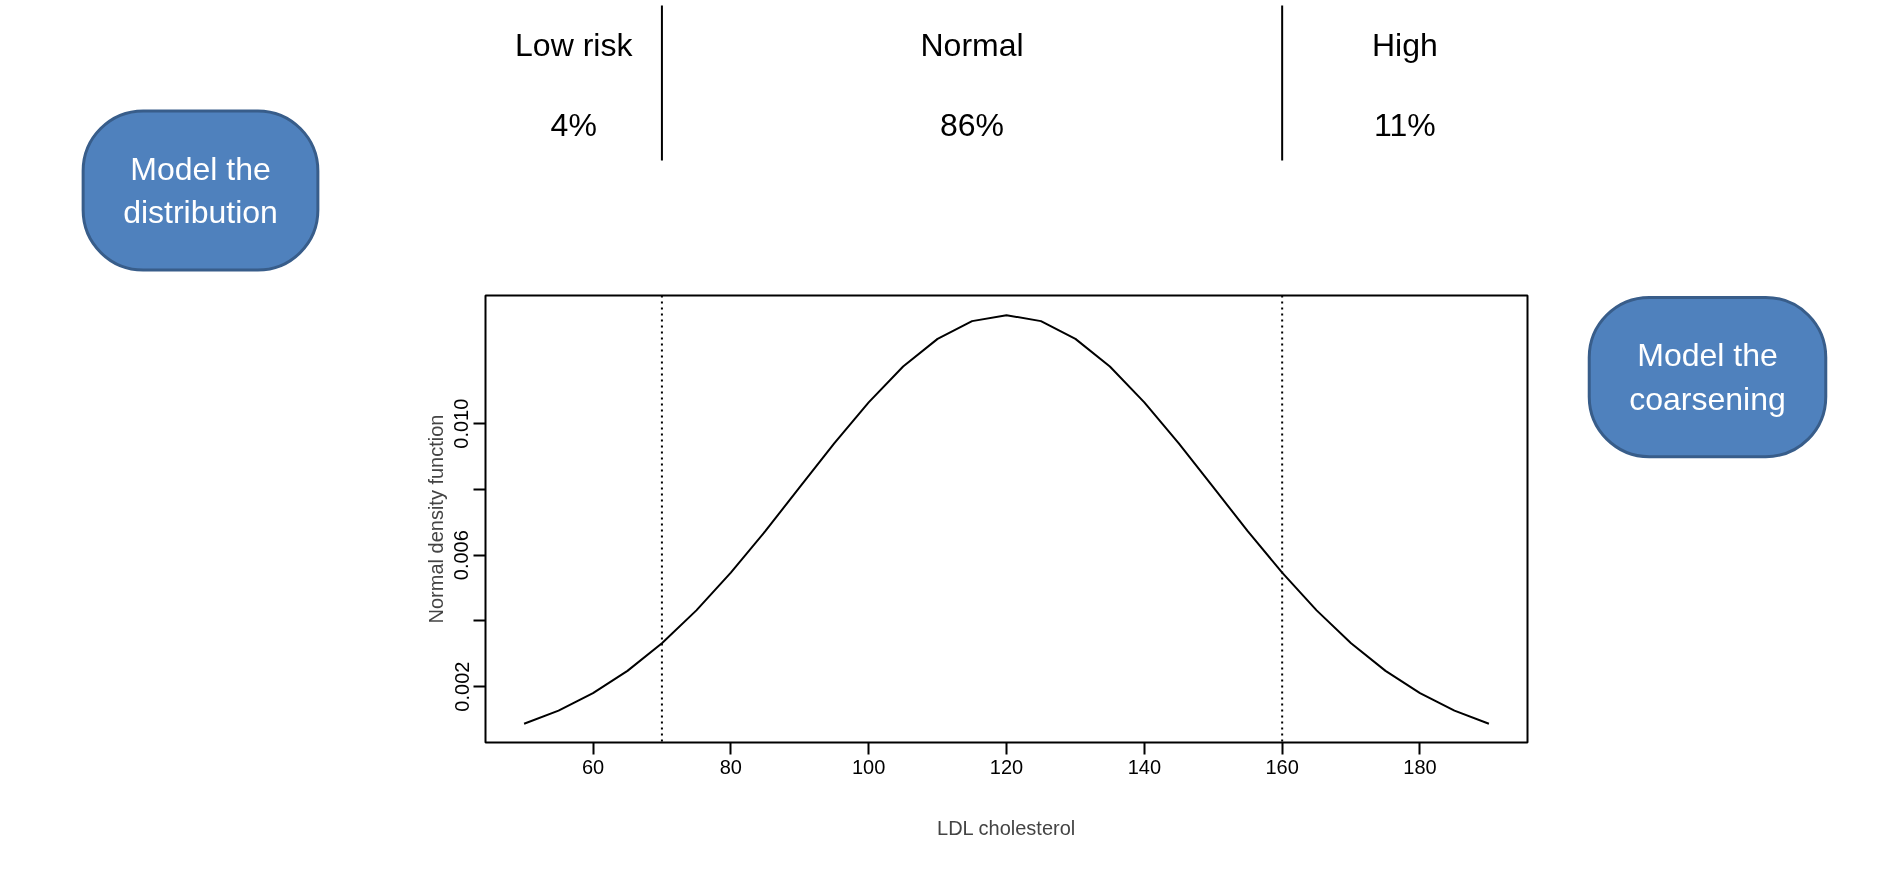 The image size is (1882, 893). I want to click on x-tick-label: 180, so click(1420, 766).